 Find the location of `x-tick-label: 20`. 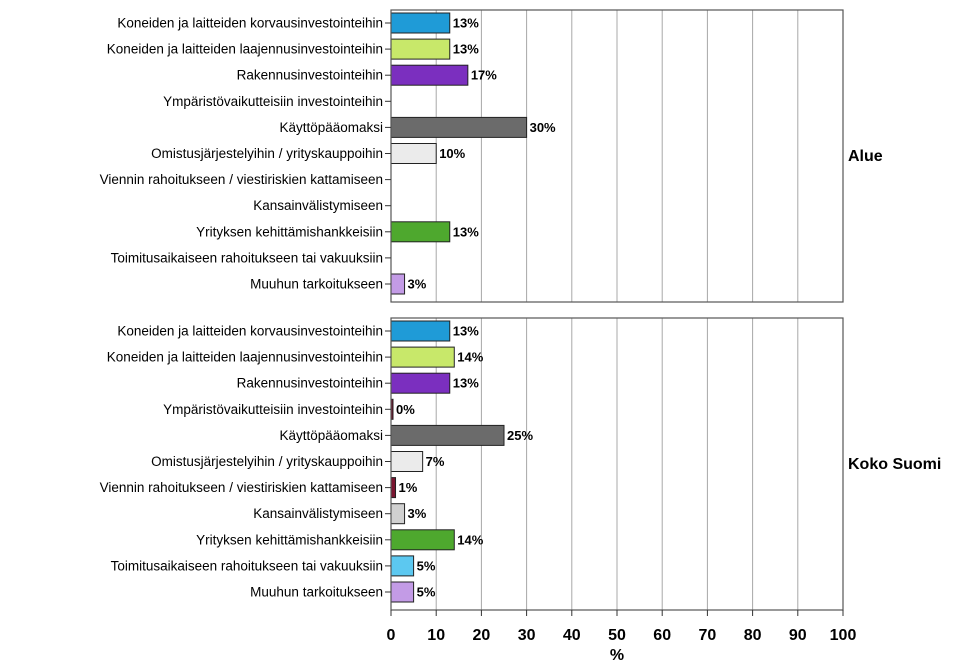

x-tick-label: 20 is located at coordinates (482, 635).